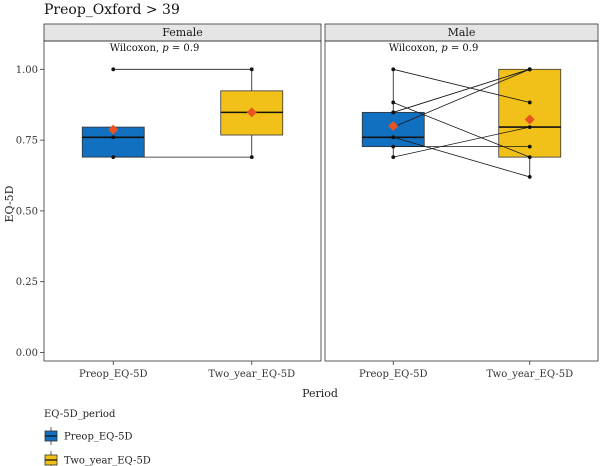 This screenshot has width=600, height=466. Describe the element at coordinates (27, 211) in the screenshot. I see `y-tick-label: 0.50` at that location.